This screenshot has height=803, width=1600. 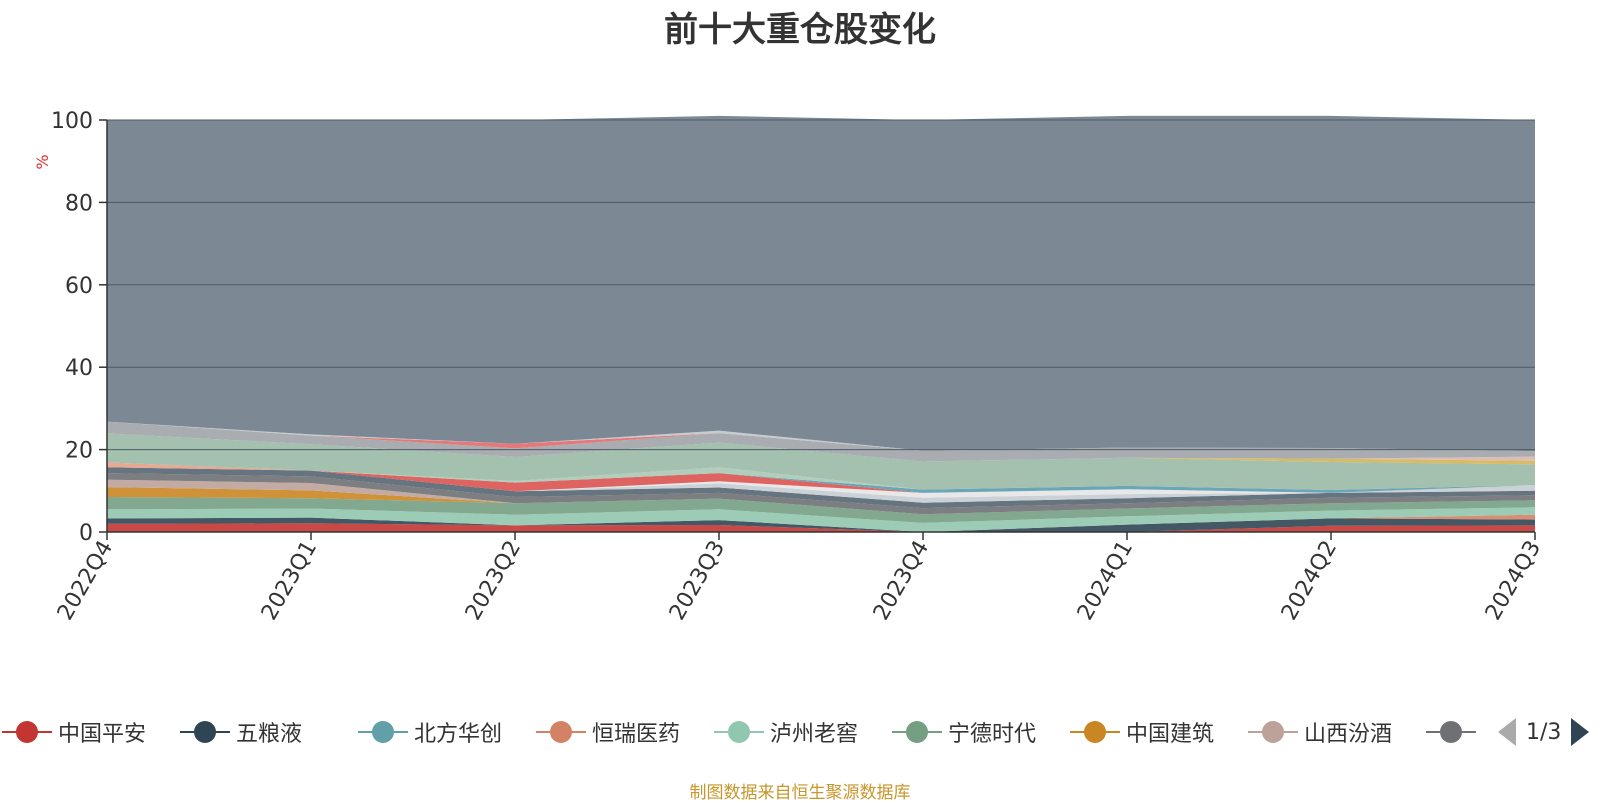 I want to click on legend-item: 五粮液, so click(x=241, y=732).